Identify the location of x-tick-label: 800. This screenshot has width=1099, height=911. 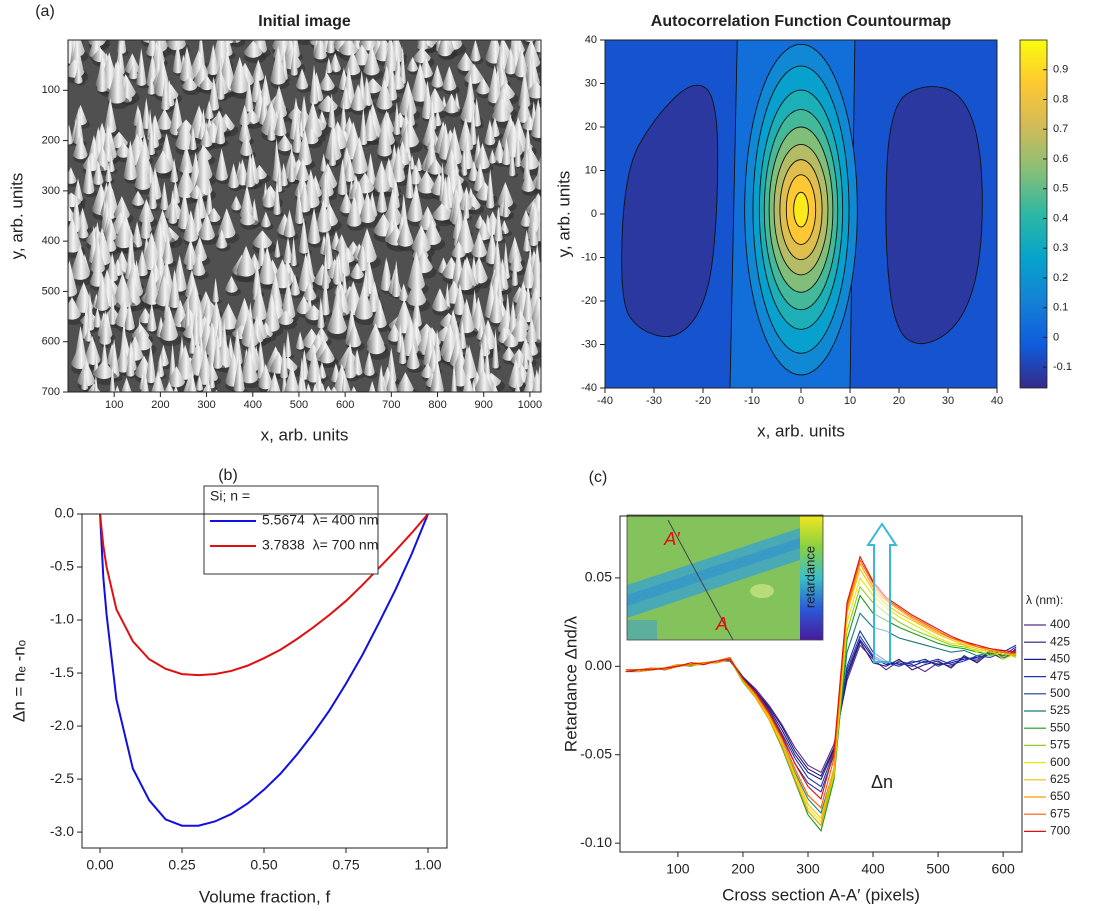
(437, 405).